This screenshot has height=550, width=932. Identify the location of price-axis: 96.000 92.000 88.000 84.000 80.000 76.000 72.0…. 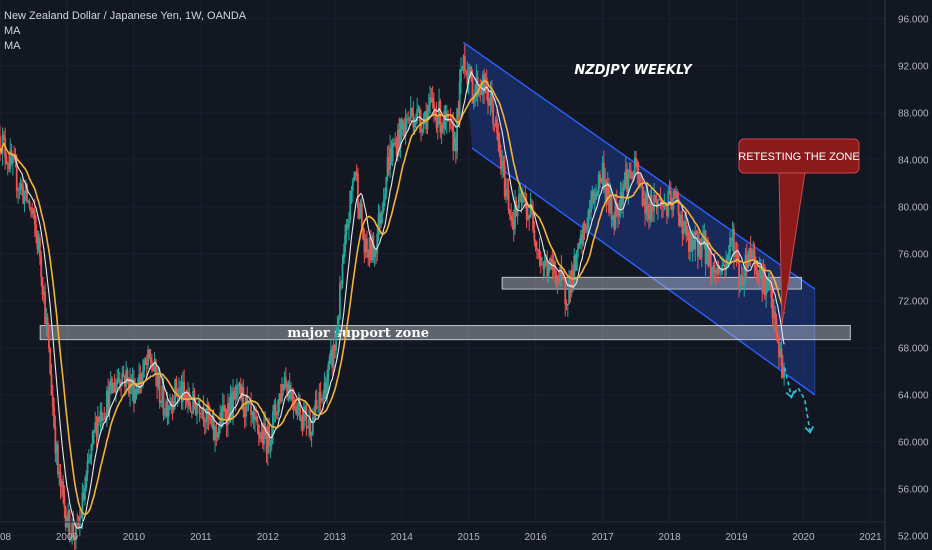
(906, 275).